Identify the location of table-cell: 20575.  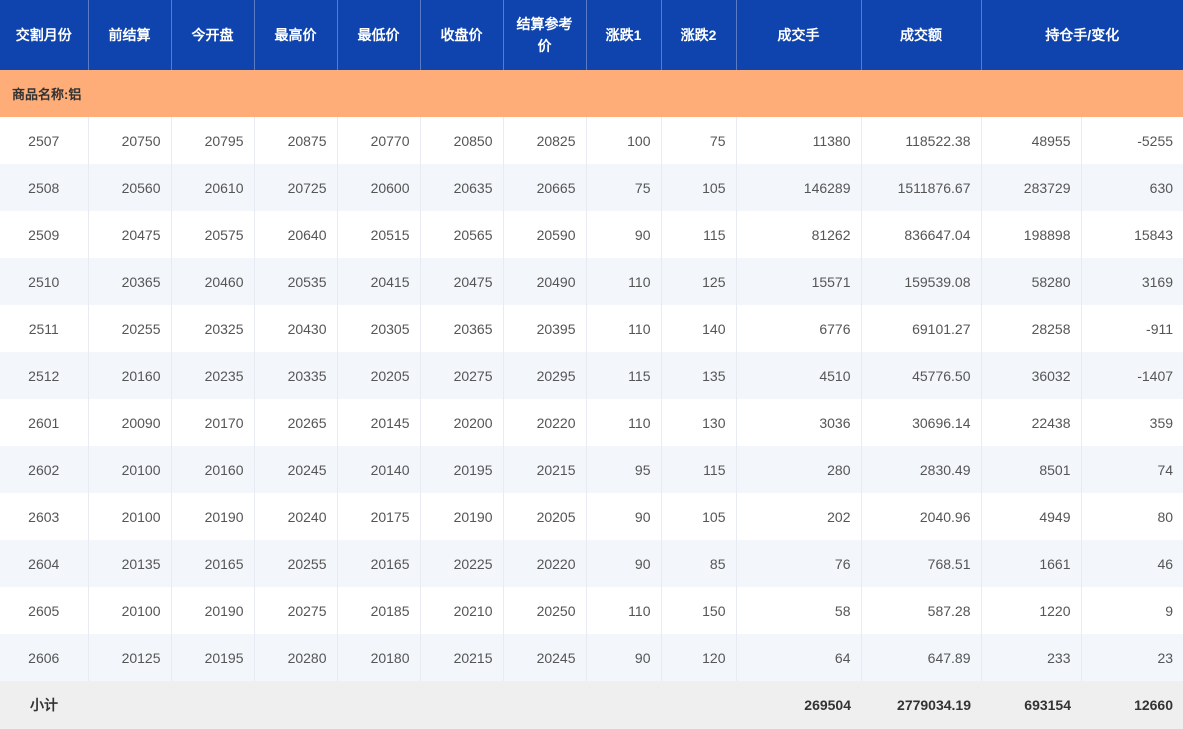
(212, 234).